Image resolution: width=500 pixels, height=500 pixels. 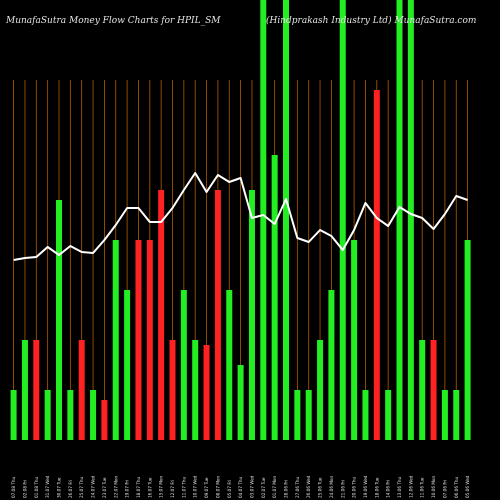 What do you see at coordinates (70, 489) in the screenshot?
I see `x-tick-label: 26.07 Fri` at bounding box center [70, 489].